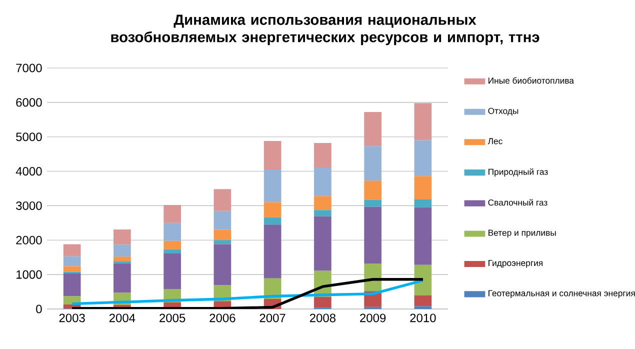 The width and height of the screenshot is (635, 349). What do you see at coordinates (173, 318) in the screenshot?
I see `x-tick-label: 2005` at bounding box center [173, 318].